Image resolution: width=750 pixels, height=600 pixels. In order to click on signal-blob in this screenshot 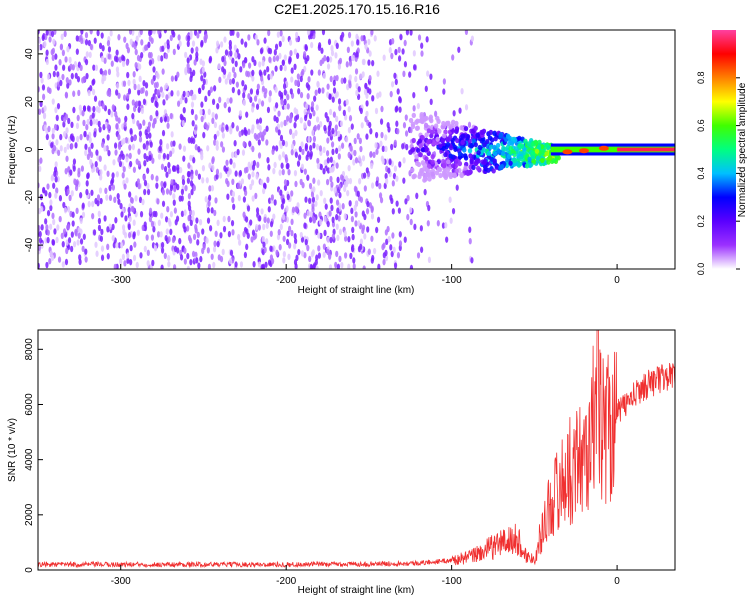, I will do `click(584, 151)`.